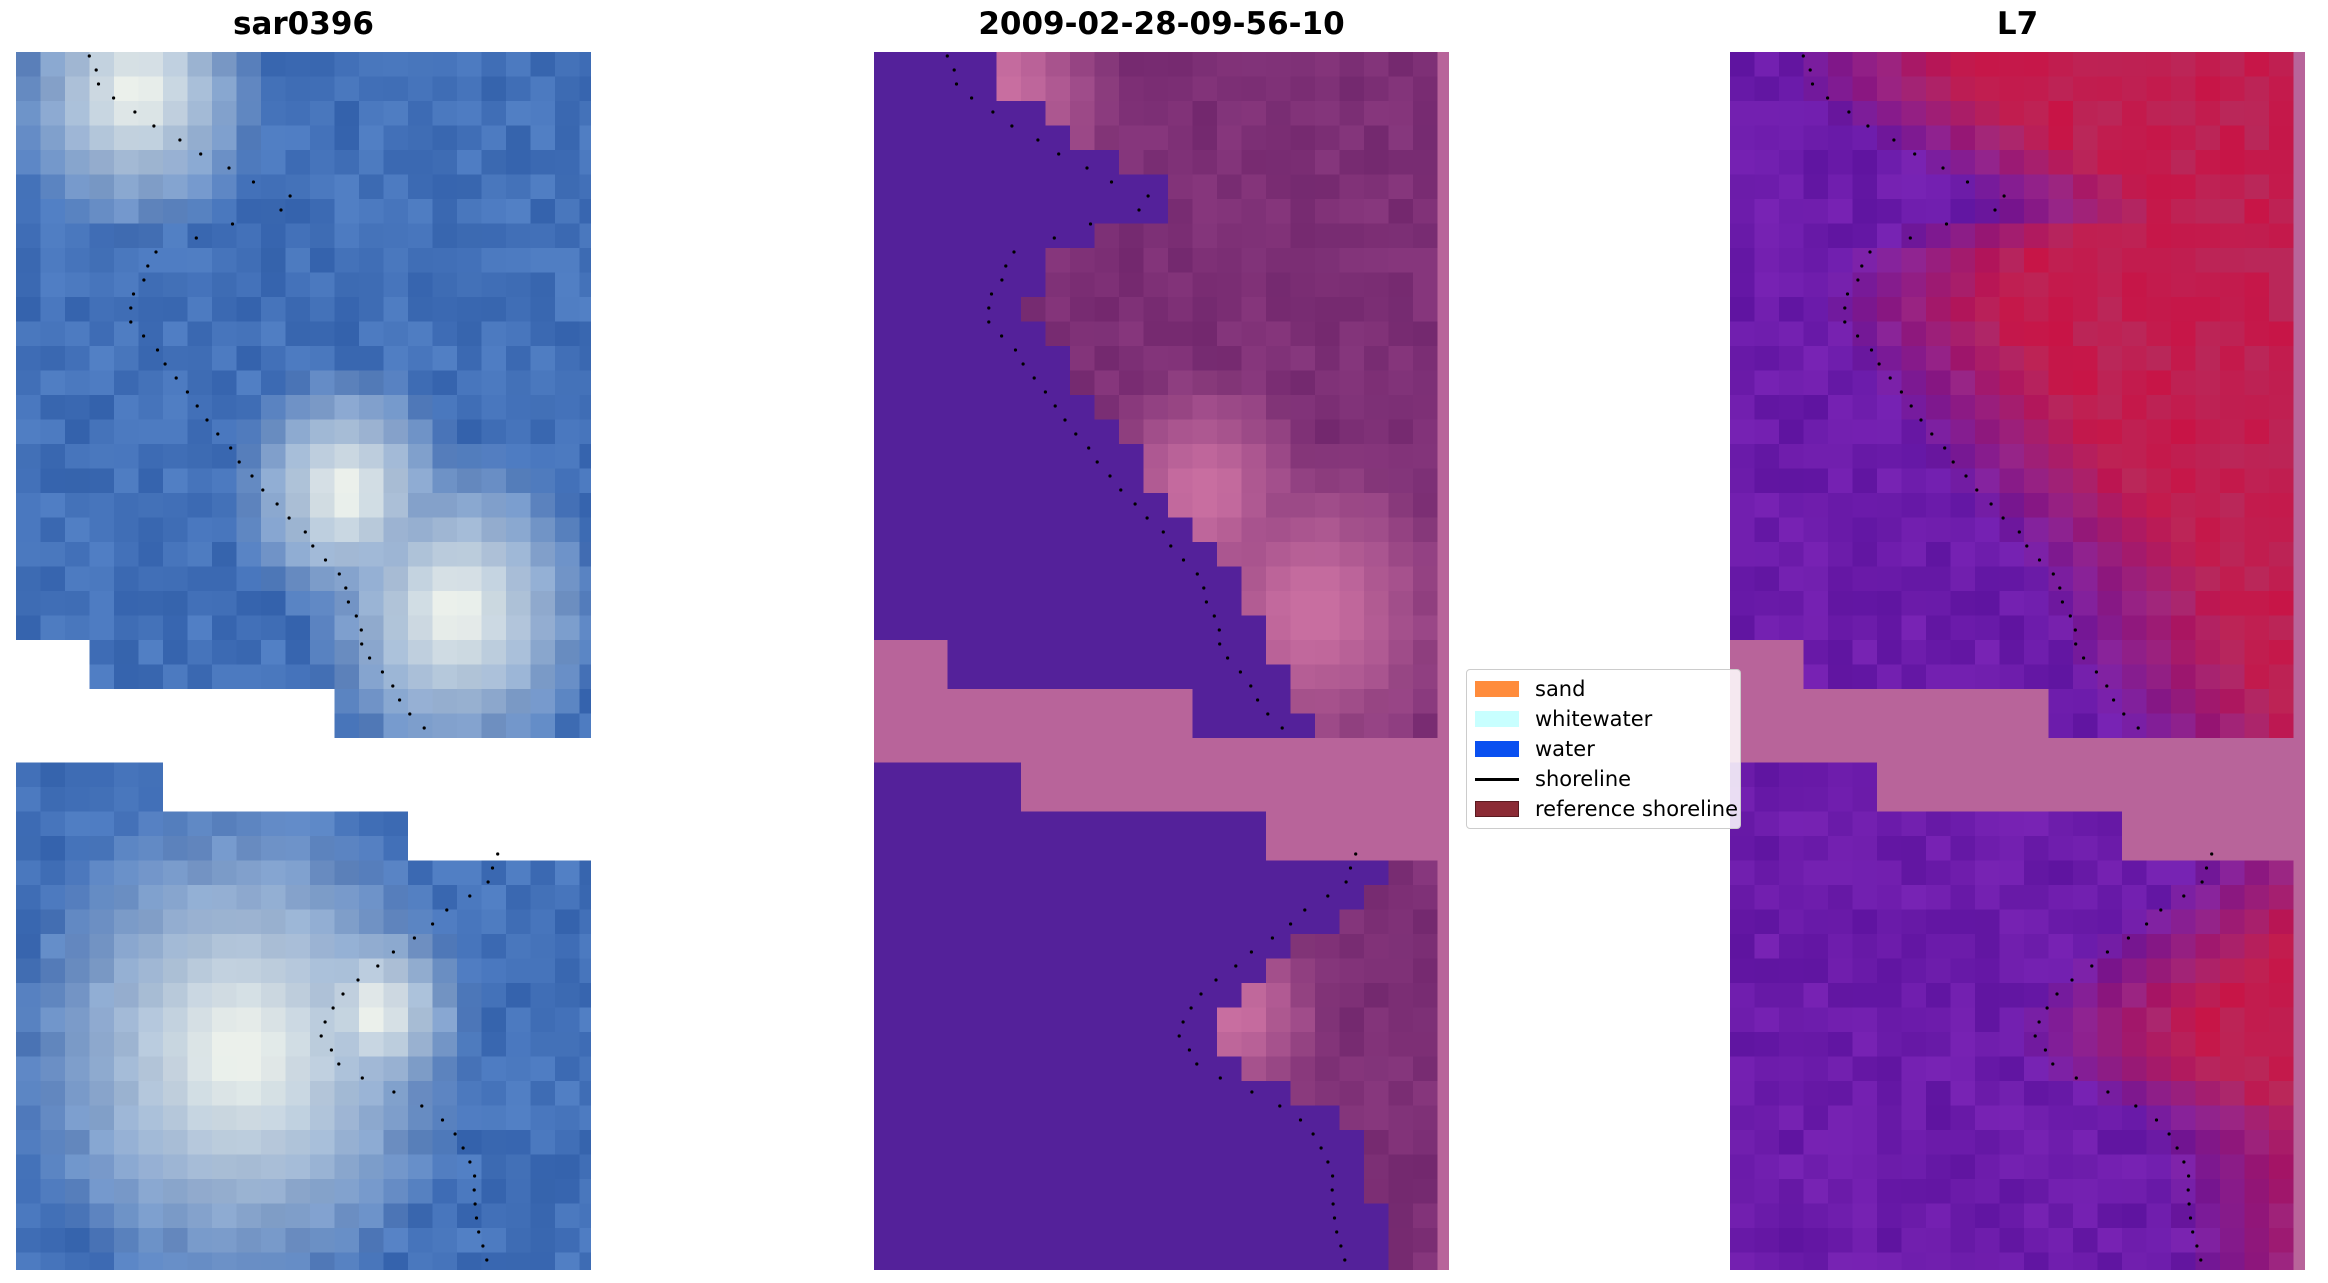  What do you see at coordinates (1497, 809) in the screenshot?
I see `reference-shoreline-swatch` at bounding box center [1497, 809].